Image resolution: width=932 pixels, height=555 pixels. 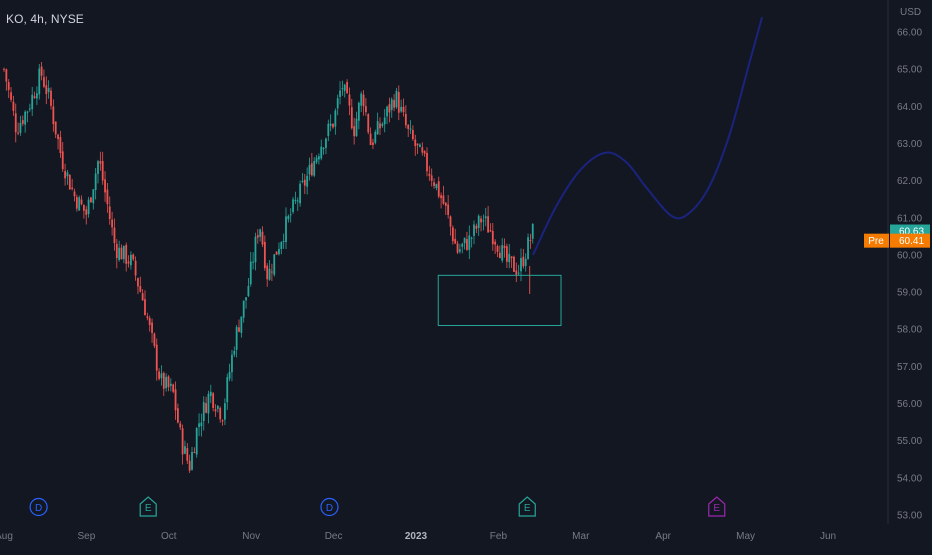 I want to click on price-tick-label: 61.00, so click(x=909, y=218).